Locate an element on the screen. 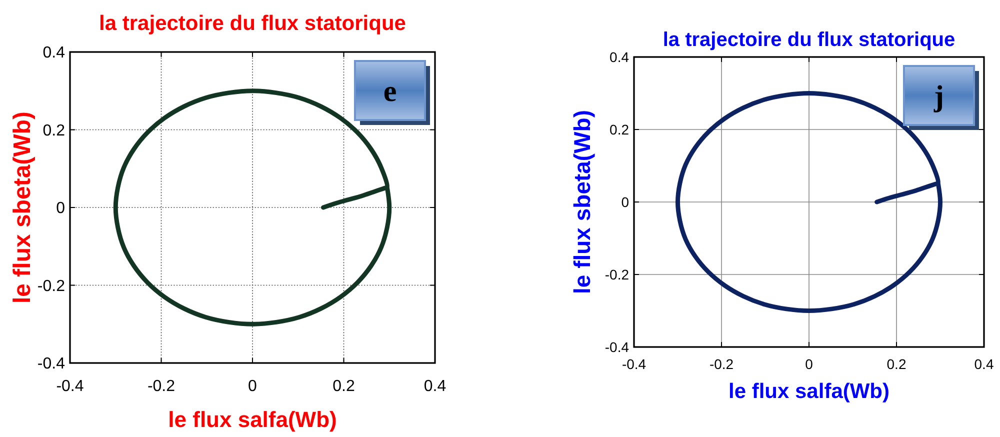 This screenshot has height=437, width=1000. annotation: j is located at coordinates (938, 96).